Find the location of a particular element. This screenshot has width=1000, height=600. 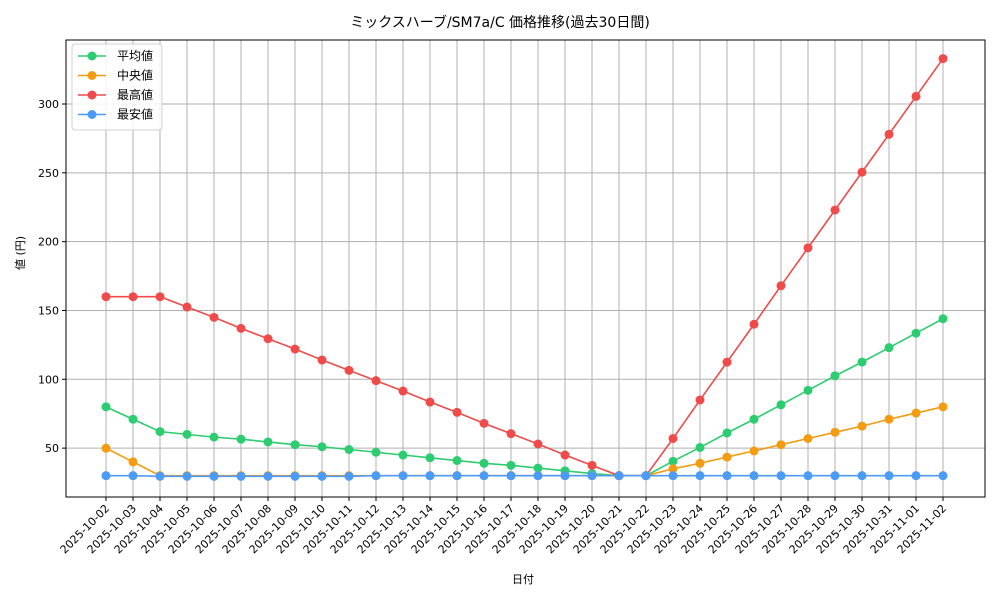

svg-text: 300 is located at coordinates (48, 104).